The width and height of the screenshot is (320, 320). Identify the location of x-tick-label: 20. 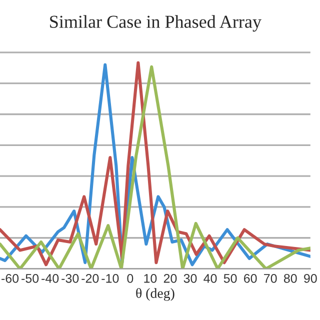
(170, 278).